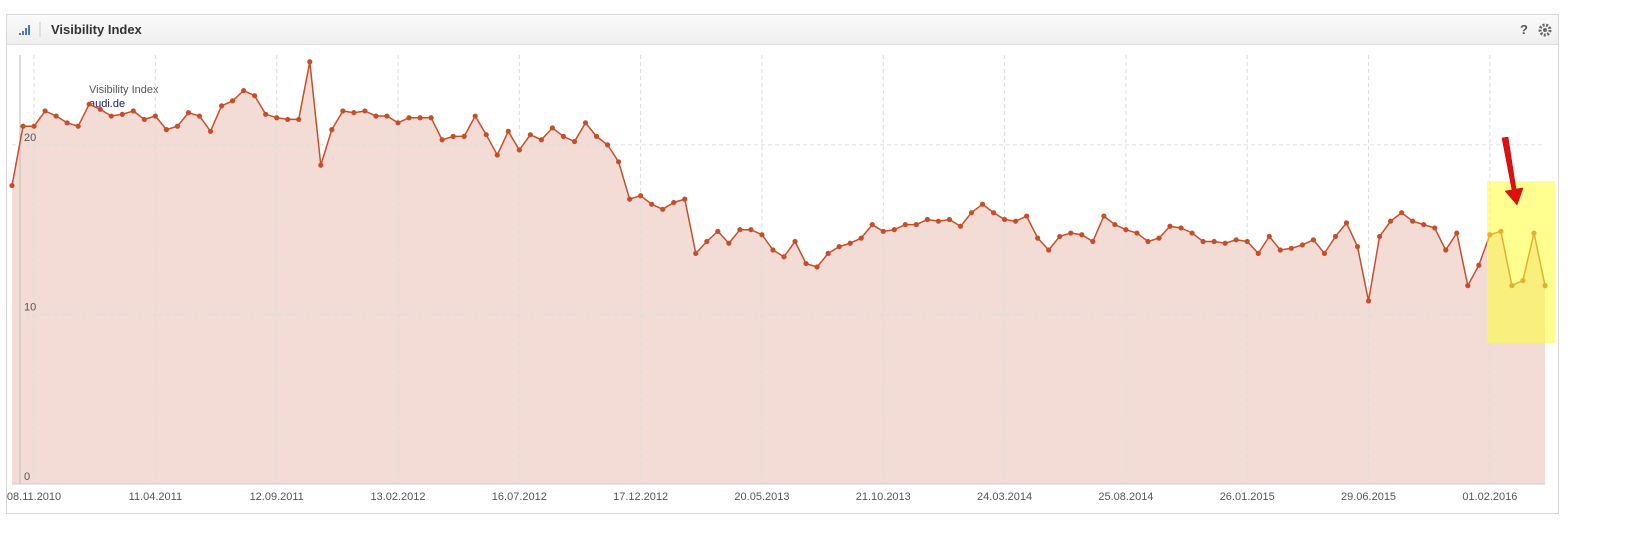 This screenshot has width=1645, height=553. I want to click on help-button: ?, so click(1524, 29).